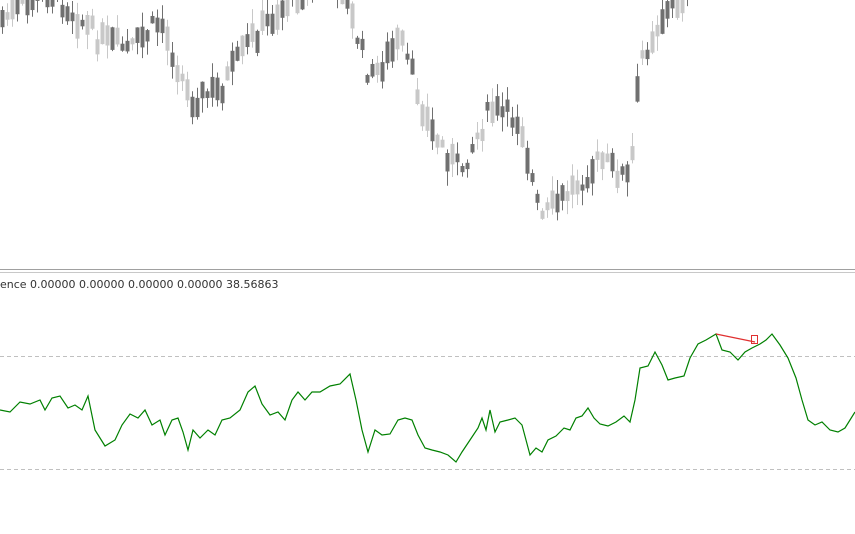 This screenshot has height=534, width=855. I want to click on divergence-line, so click(735, 338).